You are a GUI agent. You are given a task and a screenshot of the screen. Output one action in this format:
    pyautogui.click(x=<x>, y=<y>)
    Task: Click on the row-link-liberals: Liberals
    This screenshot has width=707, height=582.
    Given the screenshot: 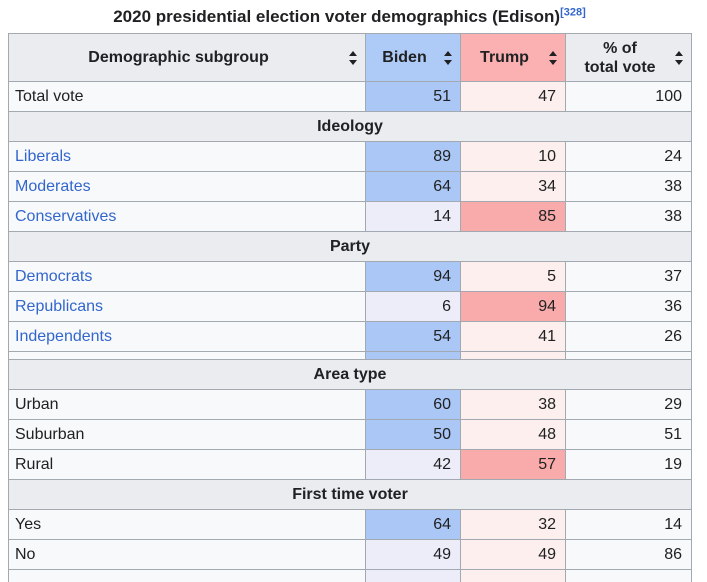 What is the action you would take?
    pyautogui.click(x=43, y=156)
    